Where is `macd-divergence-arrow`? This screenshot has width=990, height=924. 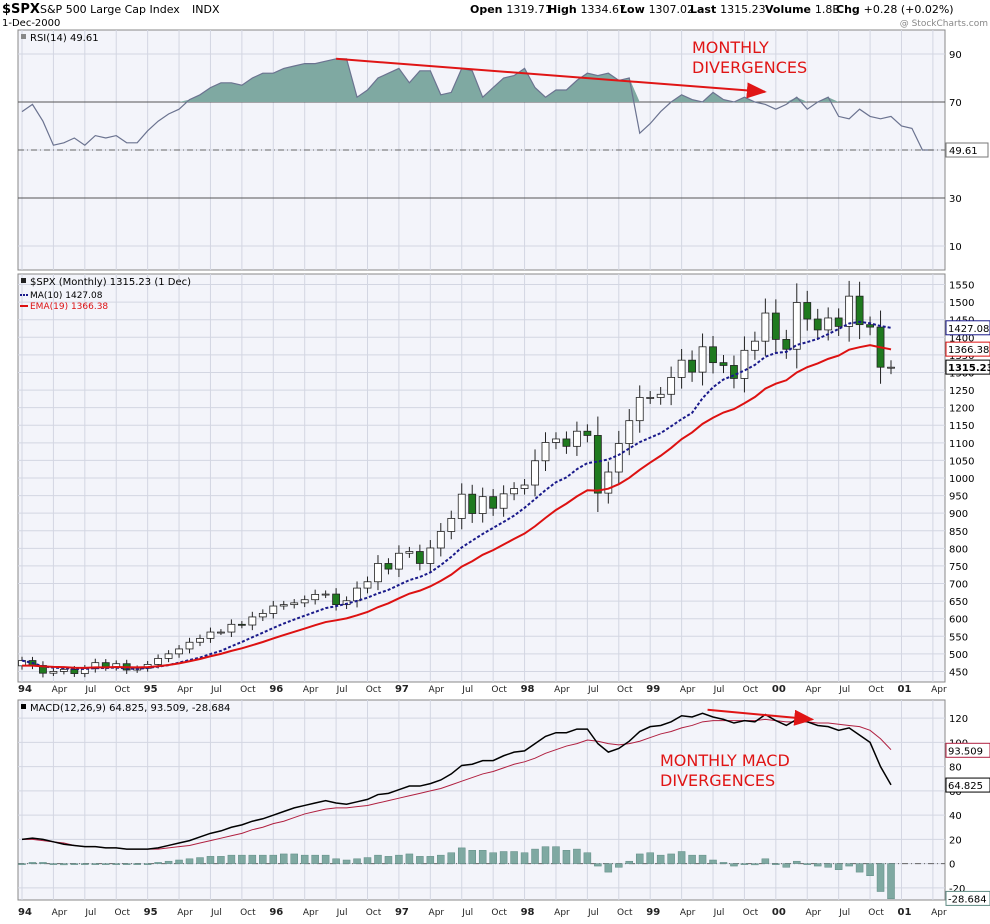 macd-divergence-arrow is located at coordinates (761, 717).